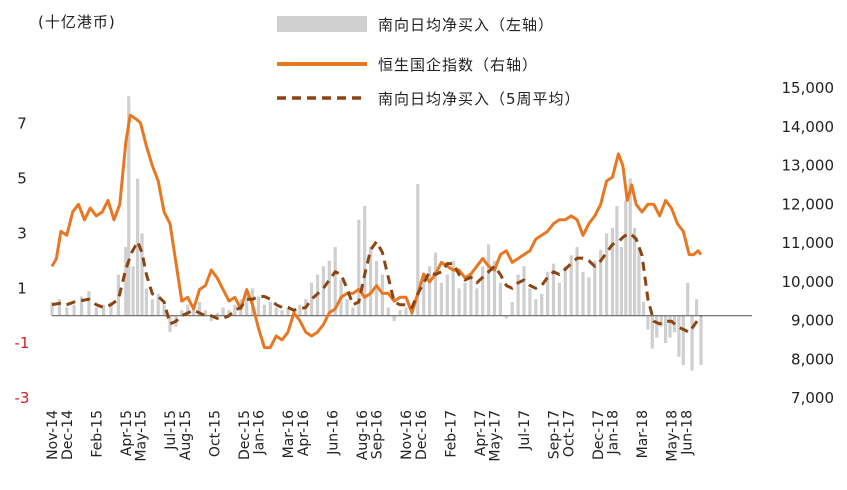 The width and height of the screenshot is (847, 490). Describe the element at coordinates (687, 433) in the screenshot. I see `x-tick-label: Jun-18` at that location.